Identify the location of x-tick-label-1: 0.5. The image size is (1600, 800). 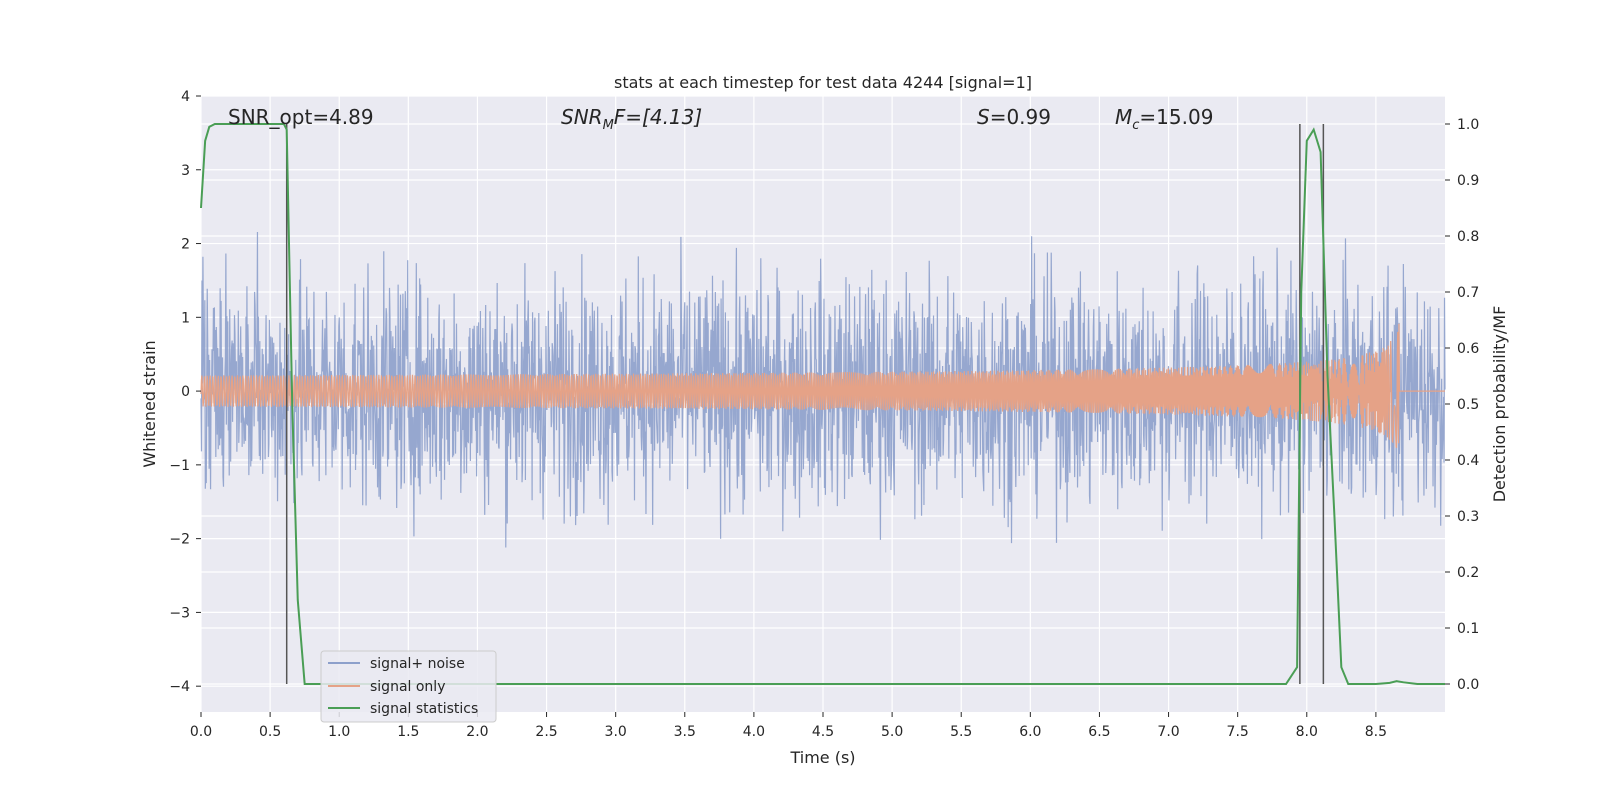
(270, 732).